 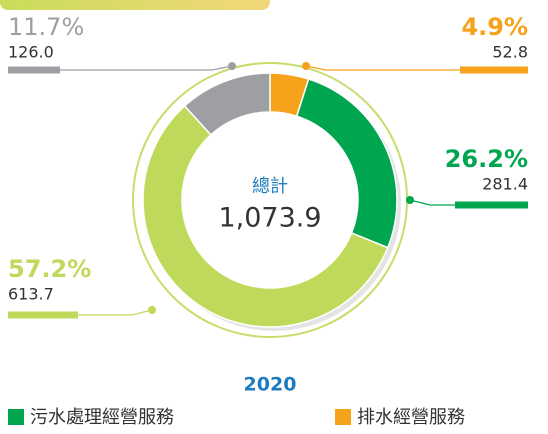 I want to click on header-banner, so click(x=135, y=5).